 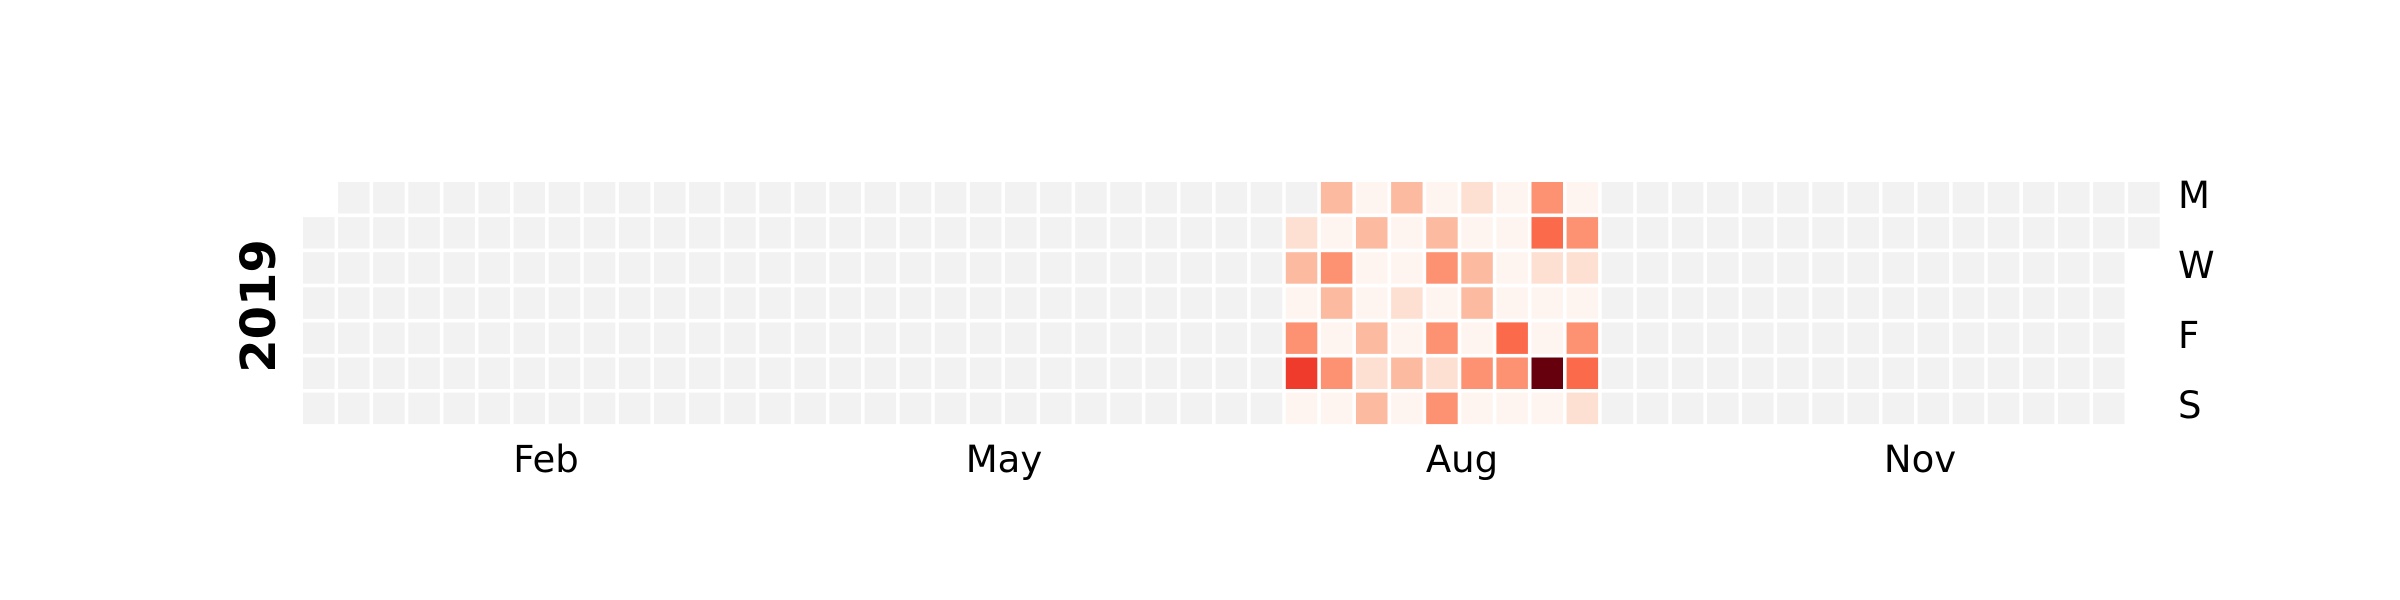 I want to click on month-label-nov: Nov, so click(x=1920, y=459).